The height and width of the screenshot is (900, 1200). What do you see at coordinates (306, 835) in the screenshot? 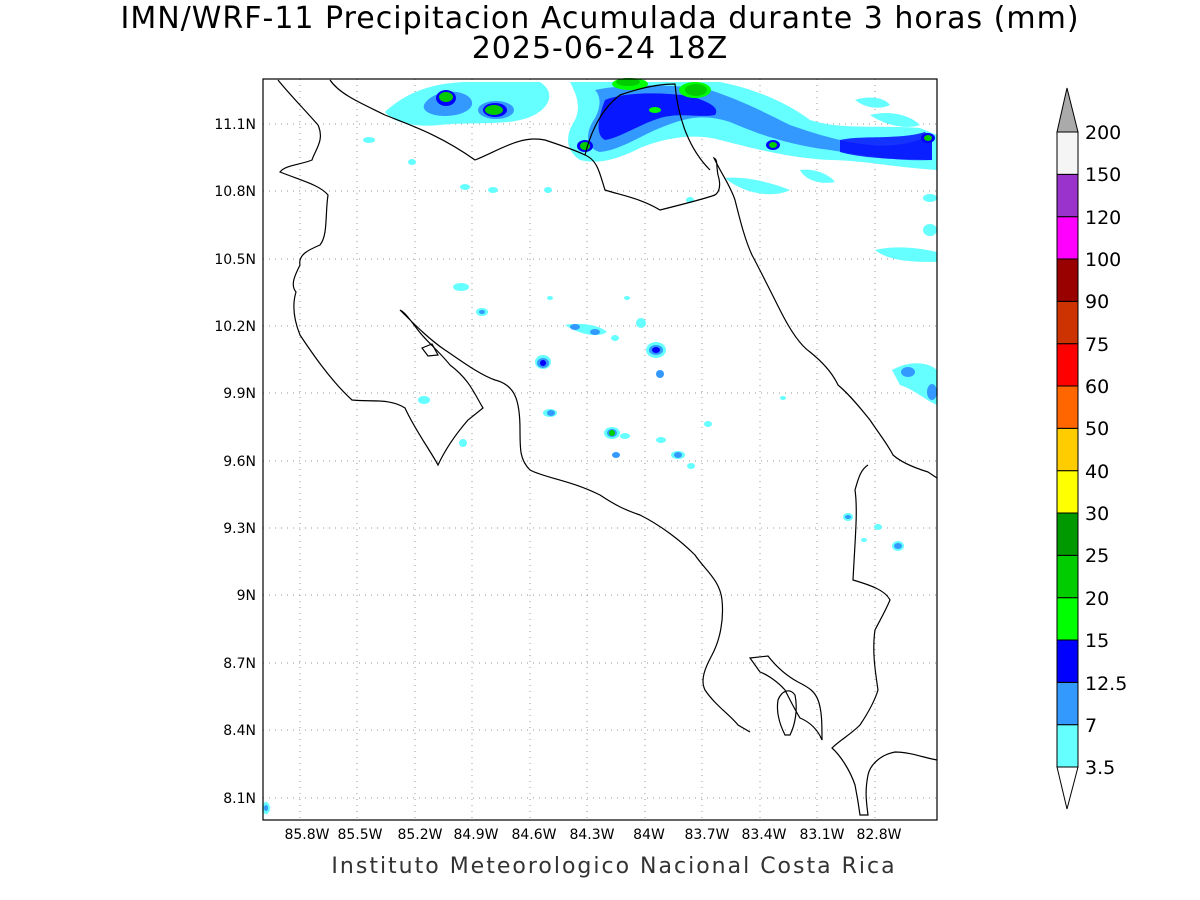
I see `lon-label: 85.8W` at bounding box center [306, 835].